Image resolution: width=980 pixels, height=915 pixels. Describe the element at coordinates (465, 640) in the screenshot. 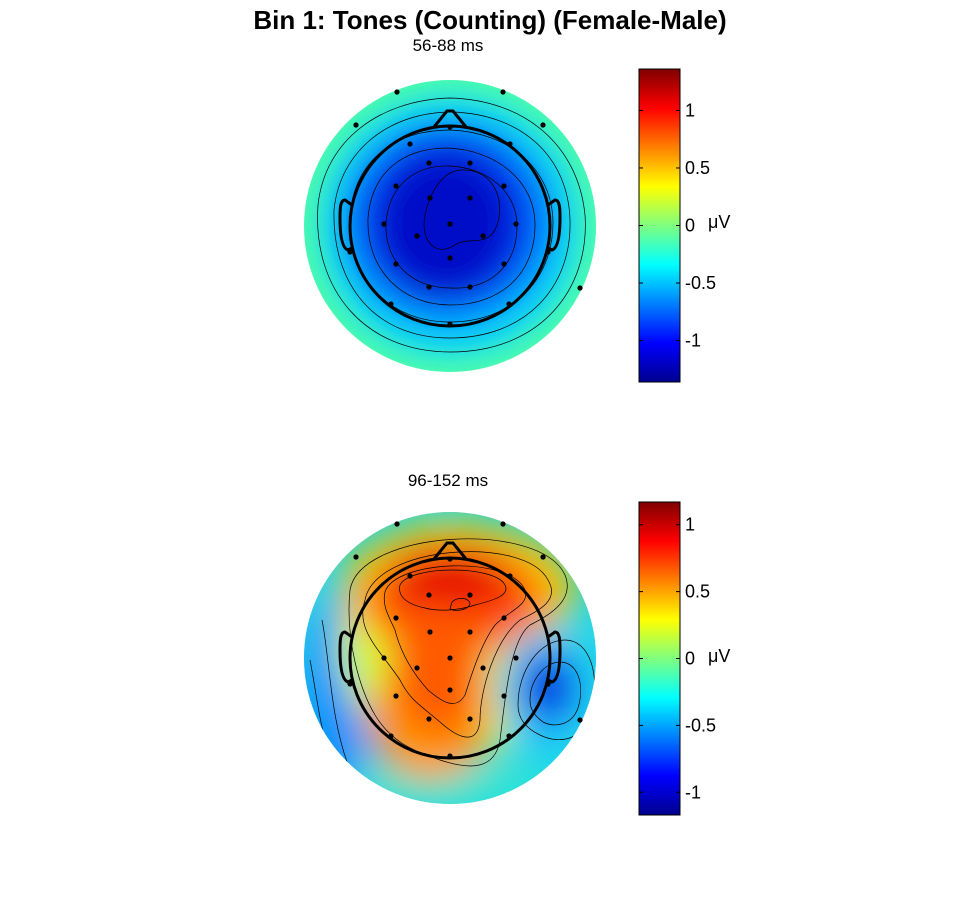

I see `topoplot-2-electrodes` at that location.